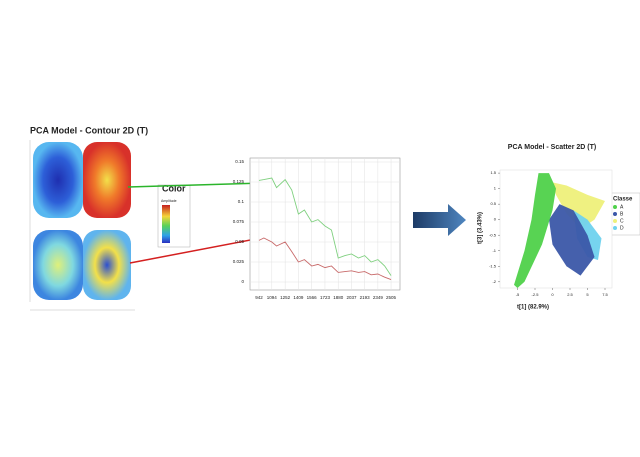  What do you see at coordinates (493, 234) in the screenshot?
I see `y-tick-label: -0.5` at bounding box center [493, 234].